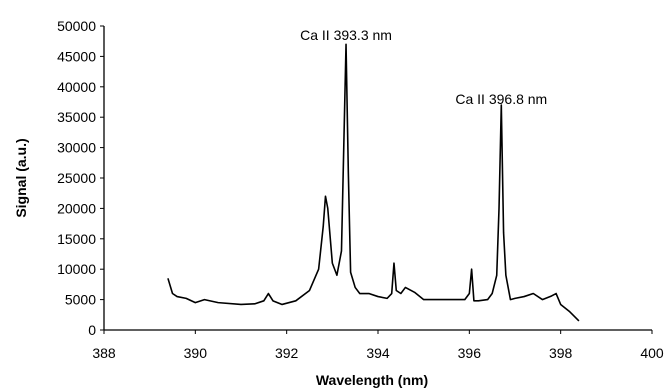 Image resolution: width=672 pixels, height=389 pixels. What do you see at coordinates (470, 353) in the screenshot?
I see `x-tick-label: 396` at bounding box center [470, 353].